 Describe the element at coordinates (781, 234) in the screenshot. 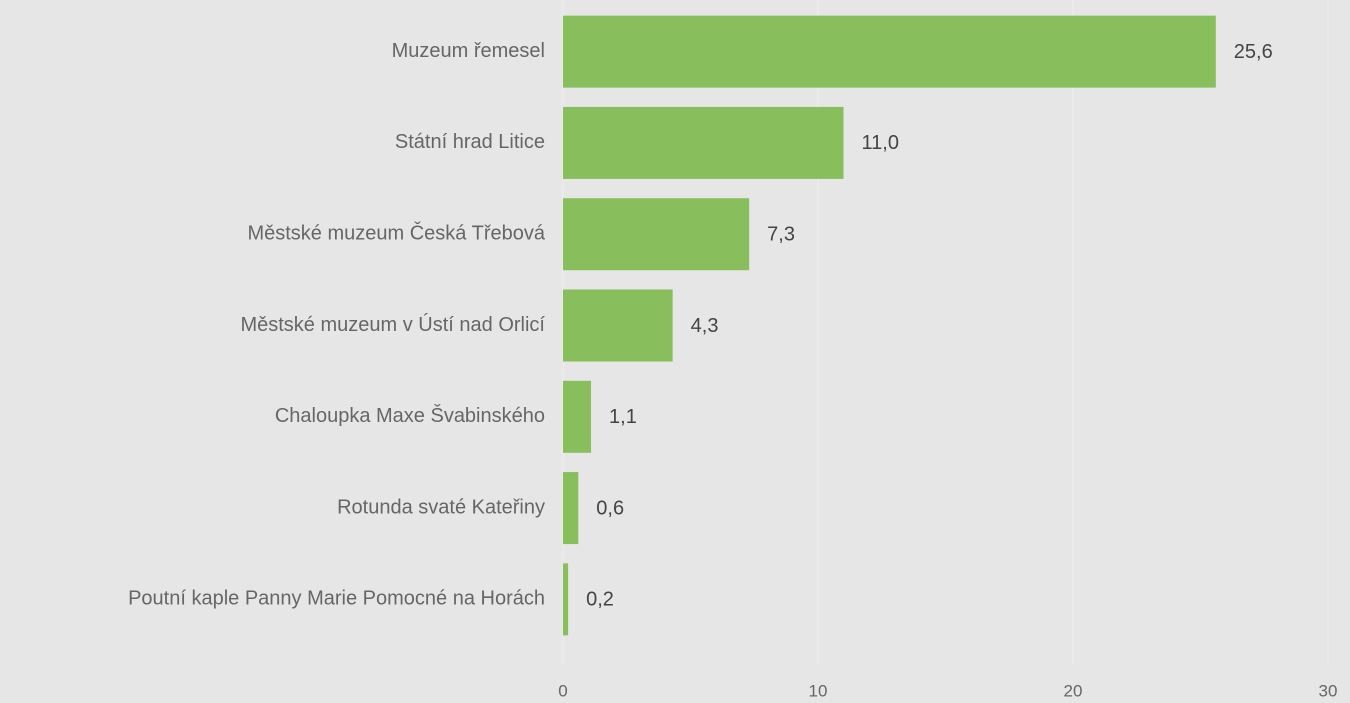

I see `value-label: 7,3` at that location.